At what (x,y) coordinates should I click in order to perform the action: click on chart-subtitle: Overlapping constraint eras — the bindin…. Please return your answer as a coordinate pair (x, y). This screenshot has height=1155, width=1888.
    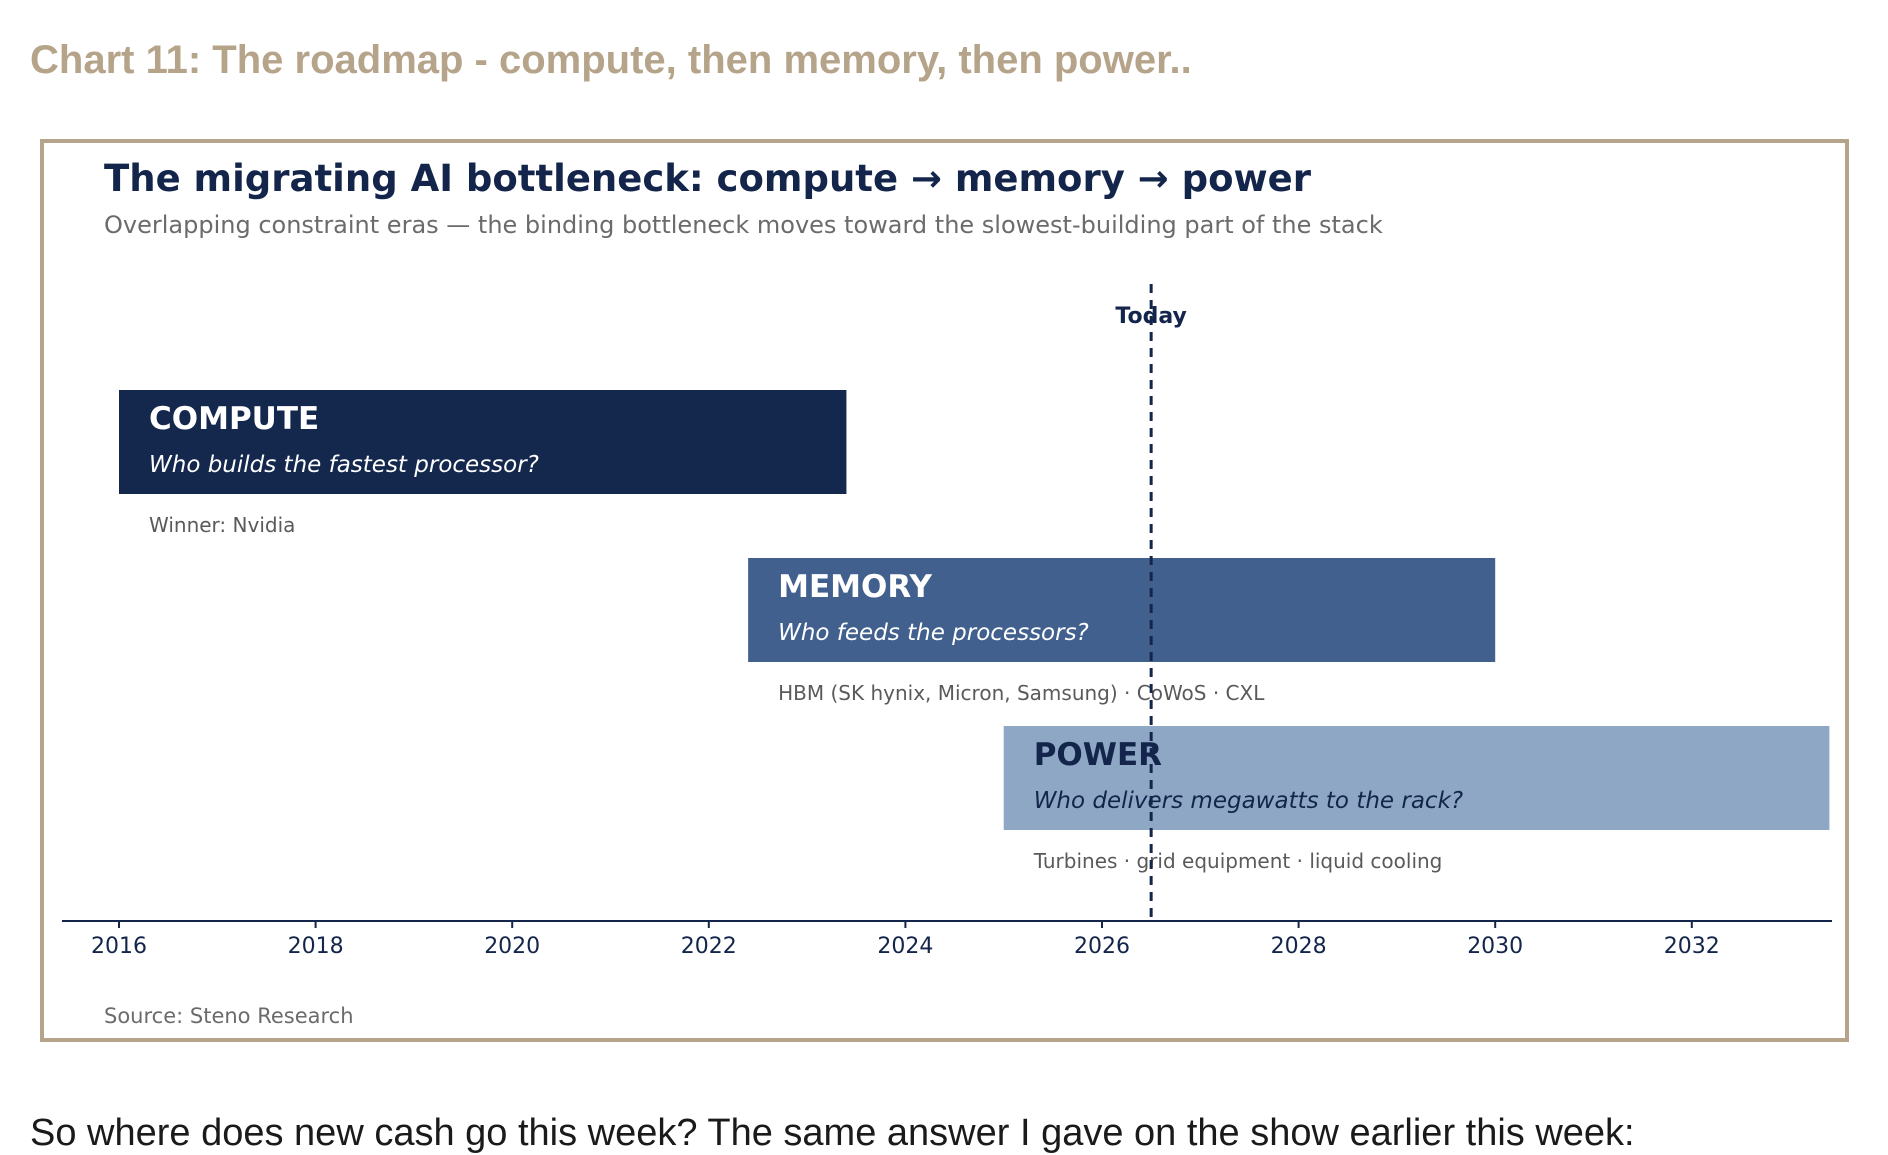
    Looking at the image, I should click on (743, 225).